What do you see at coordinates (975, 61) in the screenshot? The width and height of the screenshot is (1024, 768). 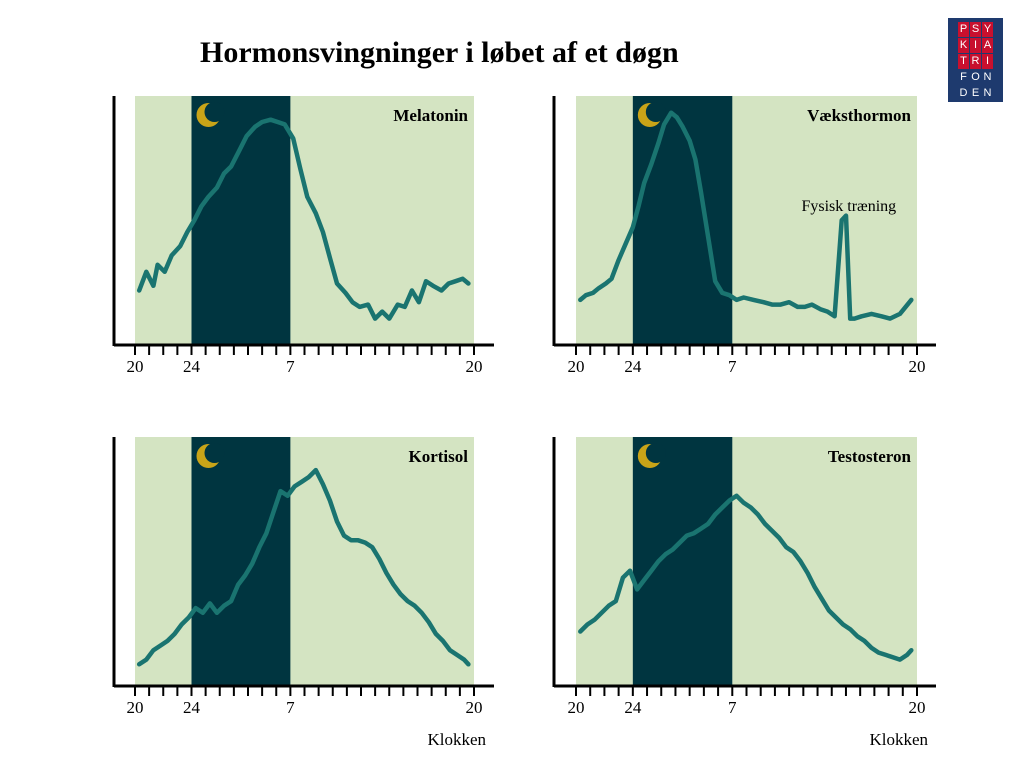 I see `logo-letter: R` at bounding box center [975, 61].